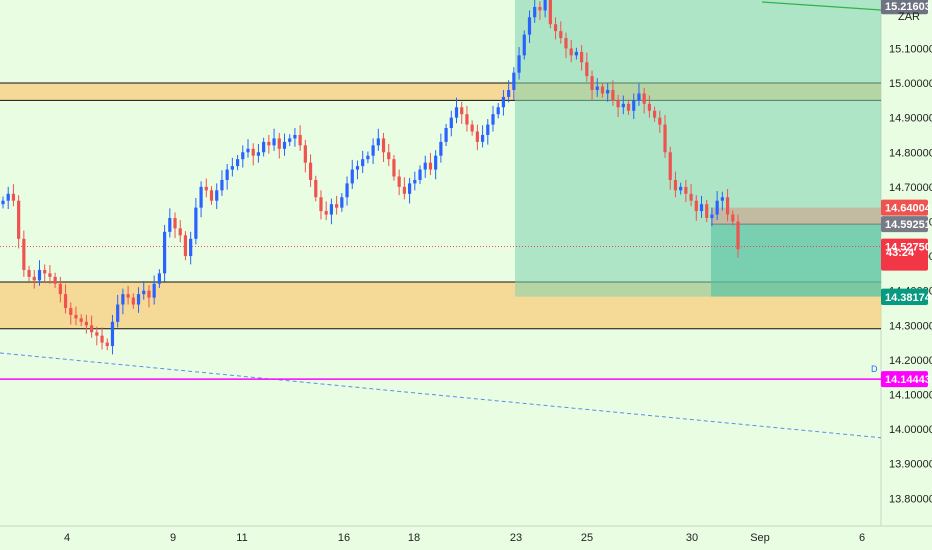 This screenshot has width=932, height=550. What do you see at coordinates (908, 209) in the screenshot?
I see `price-tag-label: 14.64004` at bounding box center [908, 209].